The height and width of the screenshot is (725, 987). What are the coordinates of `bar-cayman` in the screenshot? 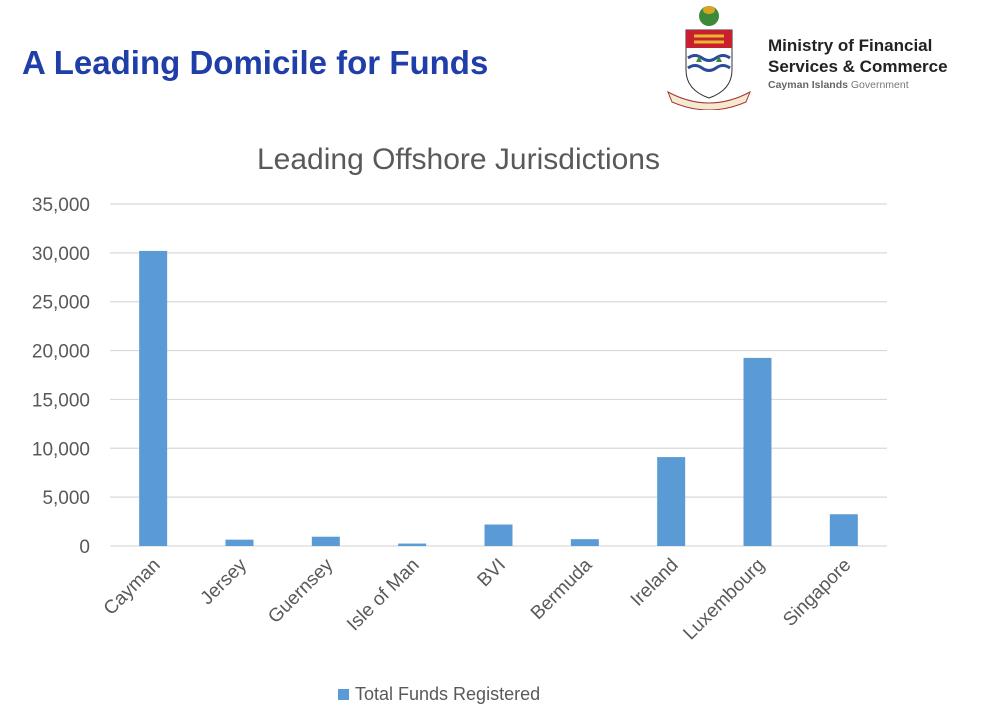 It's located at (153, 398).